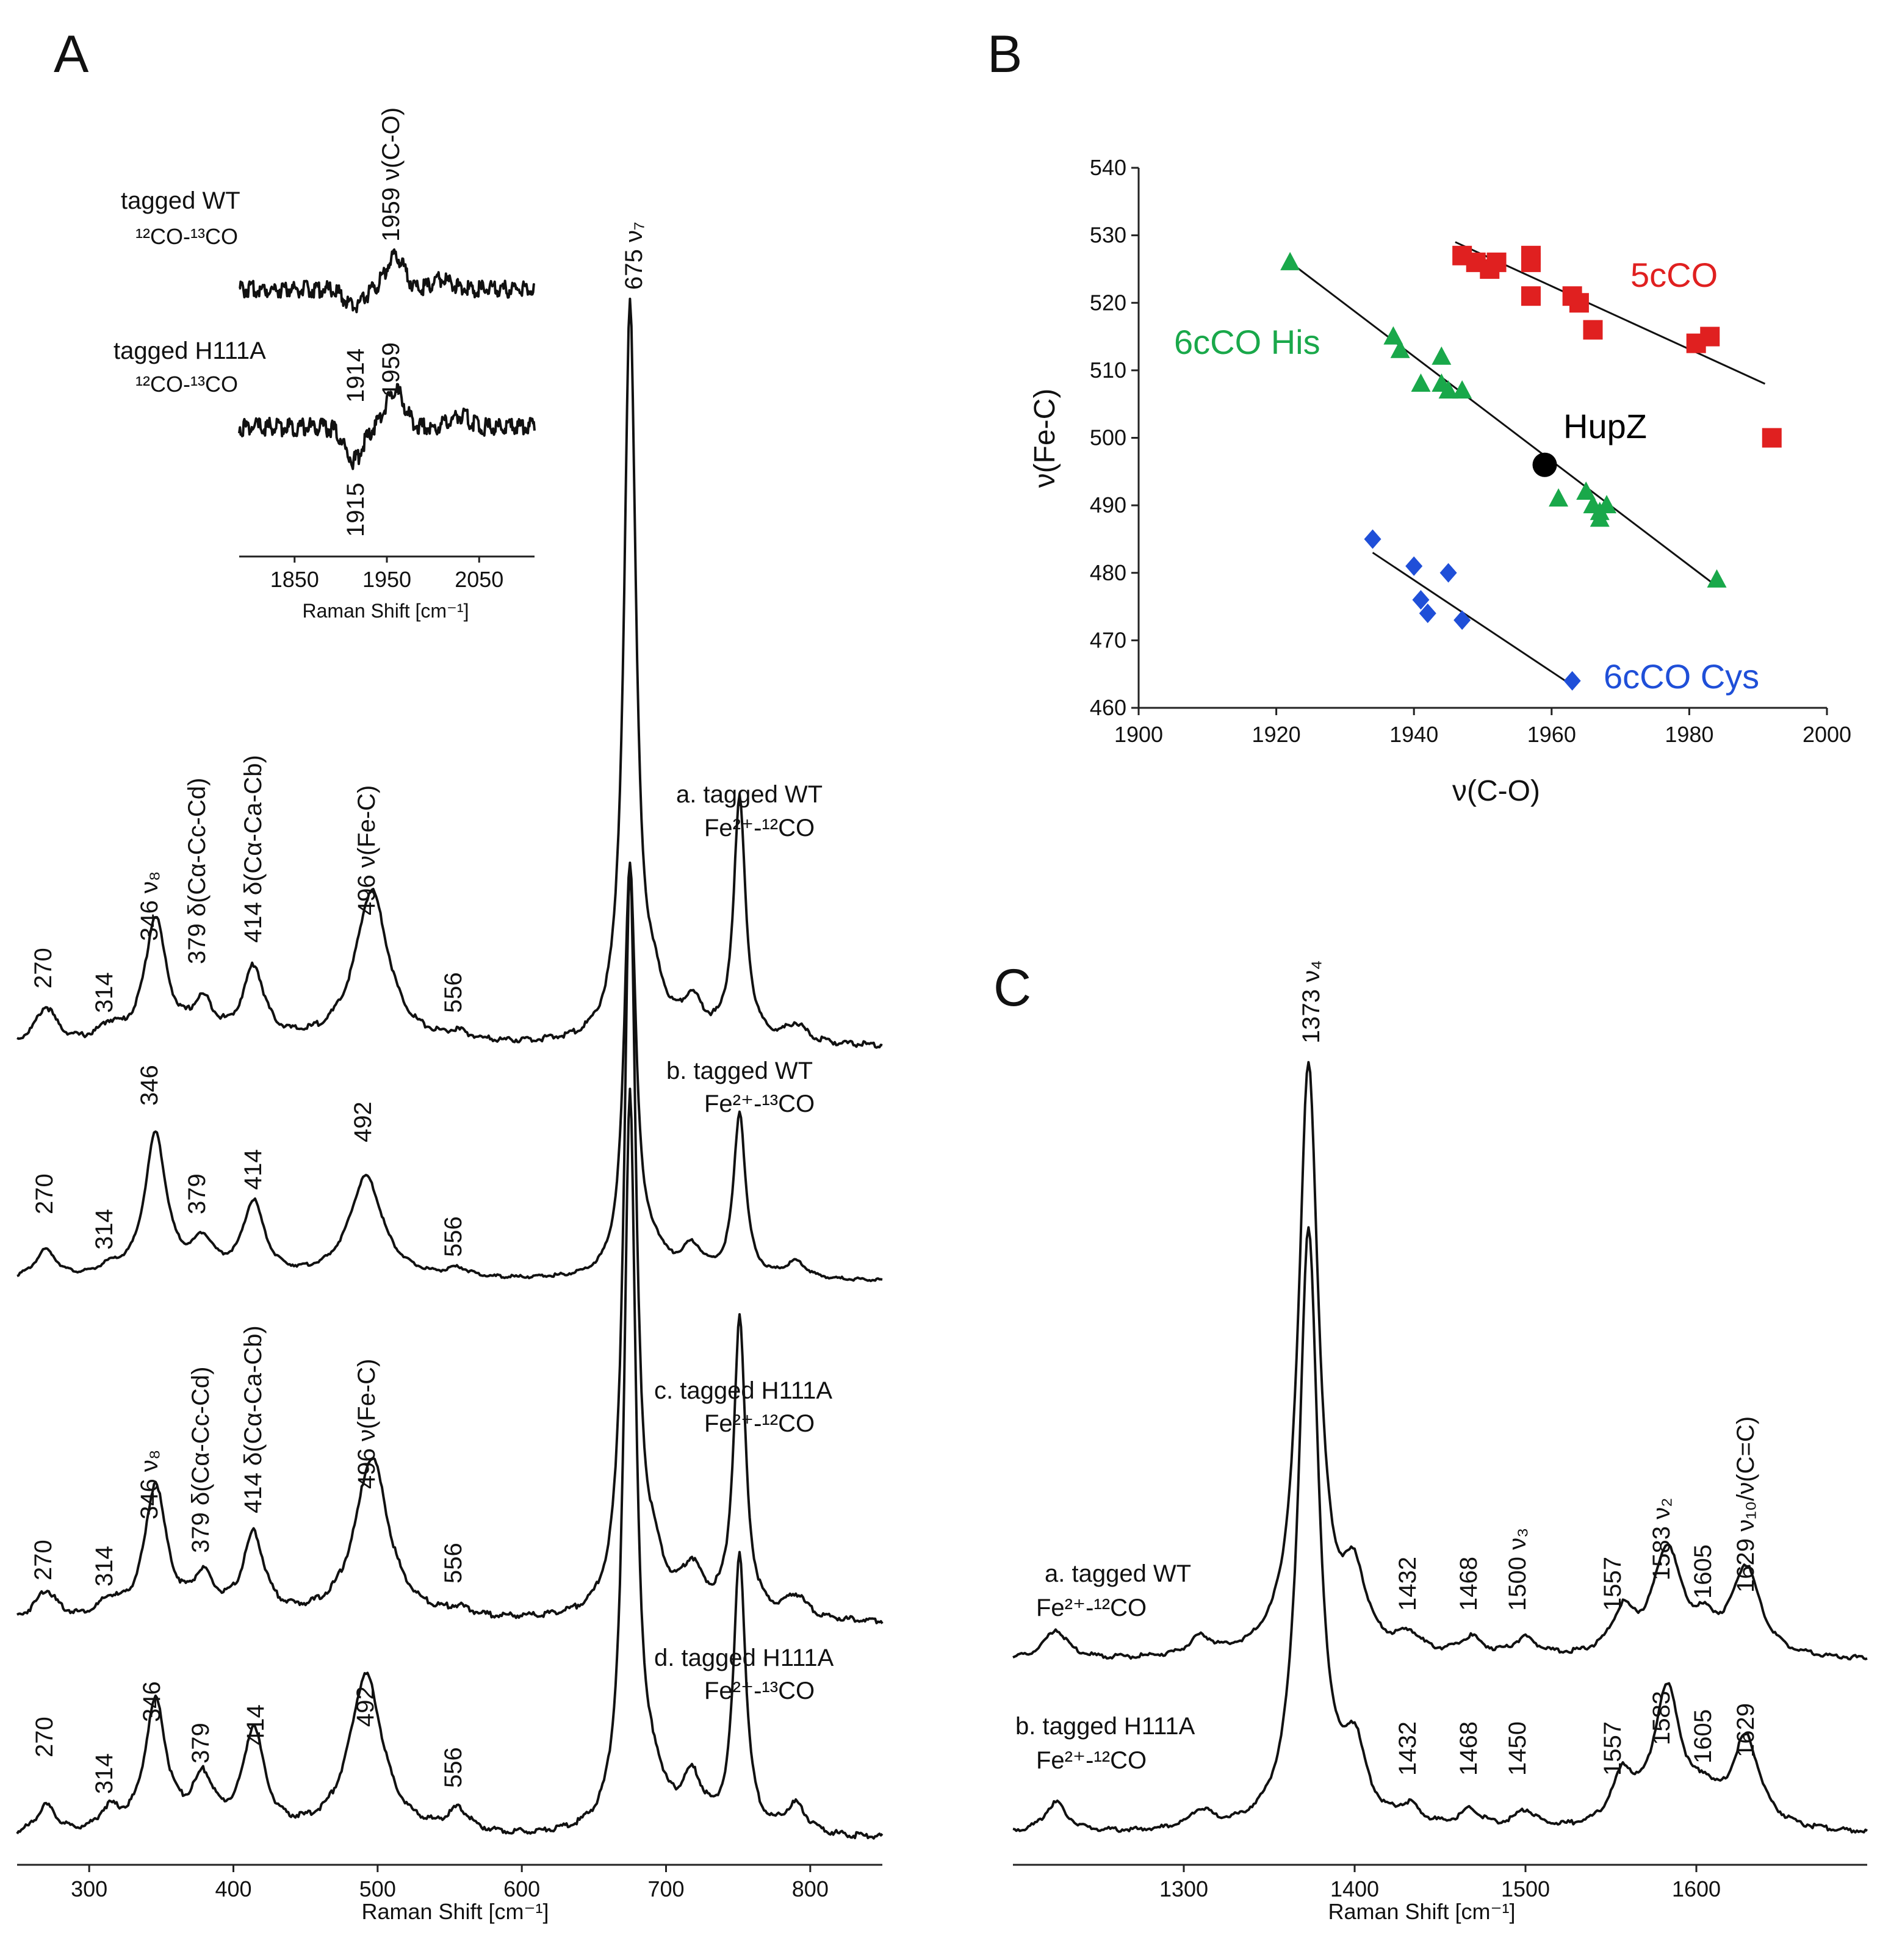  Describe the element at coordinates (149, 1484) in the screenshot. I see `peak-label-c-346: 346 ν₈` at that location.